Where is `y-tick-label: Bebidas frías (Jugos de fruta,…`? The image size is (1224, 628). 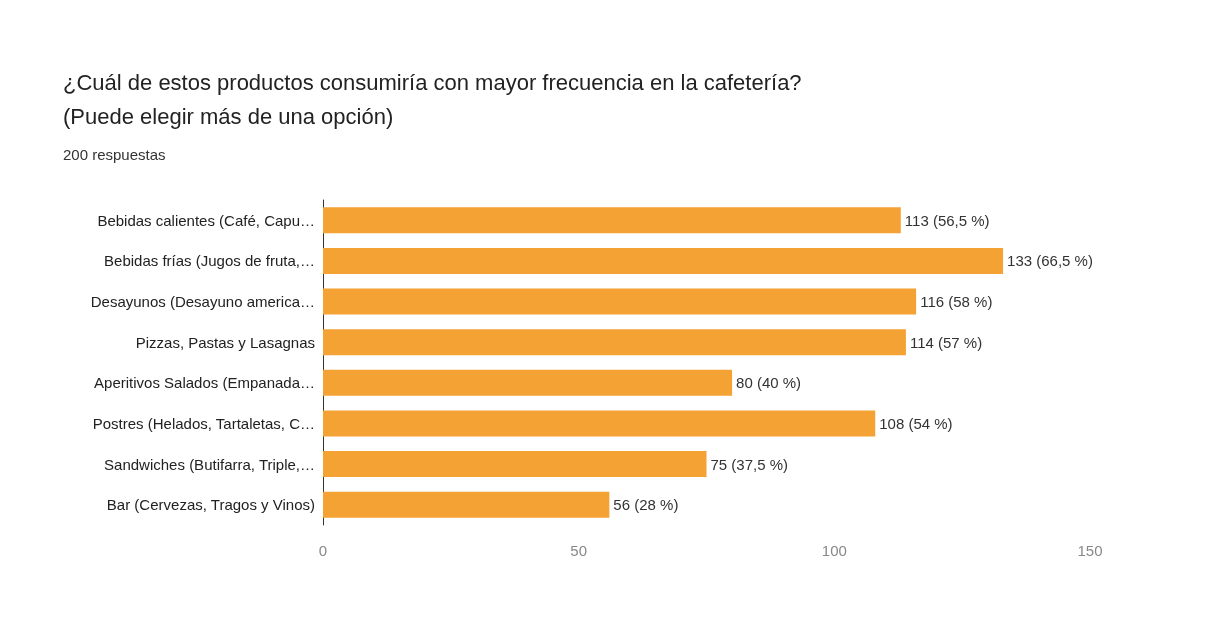
y-tick-label: Bebidas frías (Jugos de fruta,… is located at coordinates (209, 261).